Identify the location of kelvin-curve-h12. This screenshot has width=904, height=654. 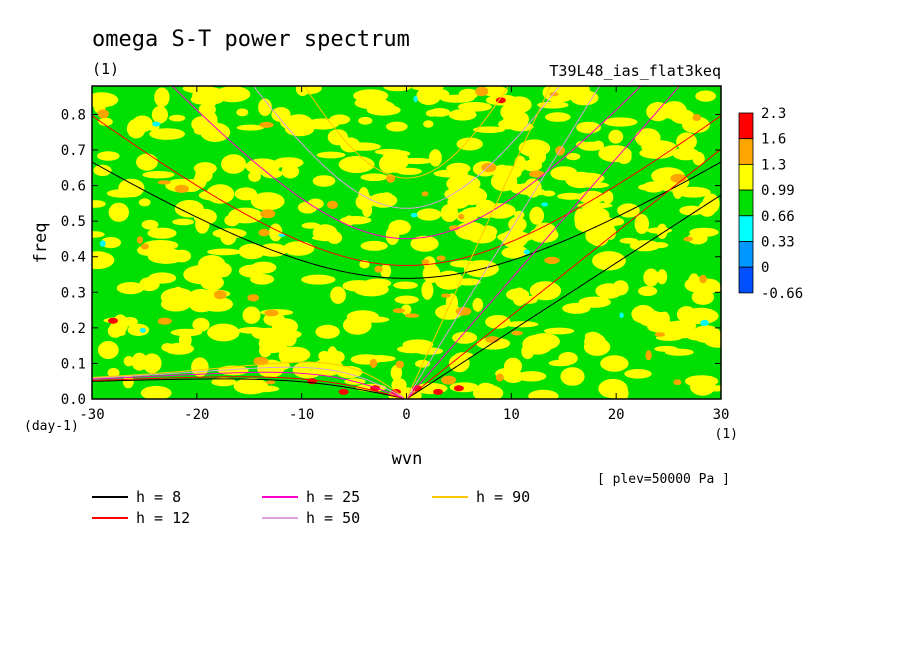
(563, 273).